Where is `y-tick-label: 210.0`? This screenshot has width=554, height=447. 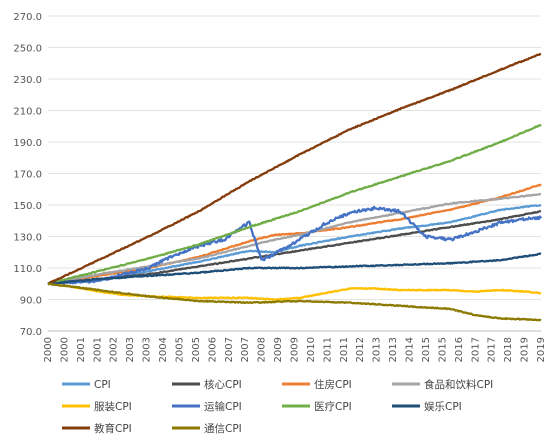 y-tick-label: 210.0 is located at coordinates (27, 112).